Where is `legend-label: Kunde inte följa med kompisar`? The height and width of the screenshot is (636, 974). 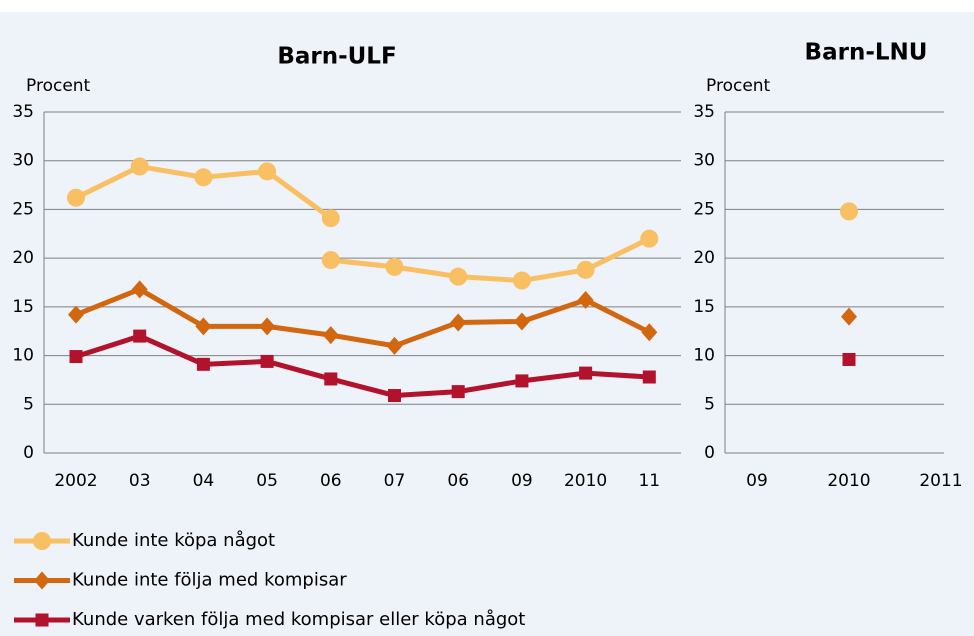 legend-label: Kunde inte följa med kompisar is located at coordinates (209, 580).